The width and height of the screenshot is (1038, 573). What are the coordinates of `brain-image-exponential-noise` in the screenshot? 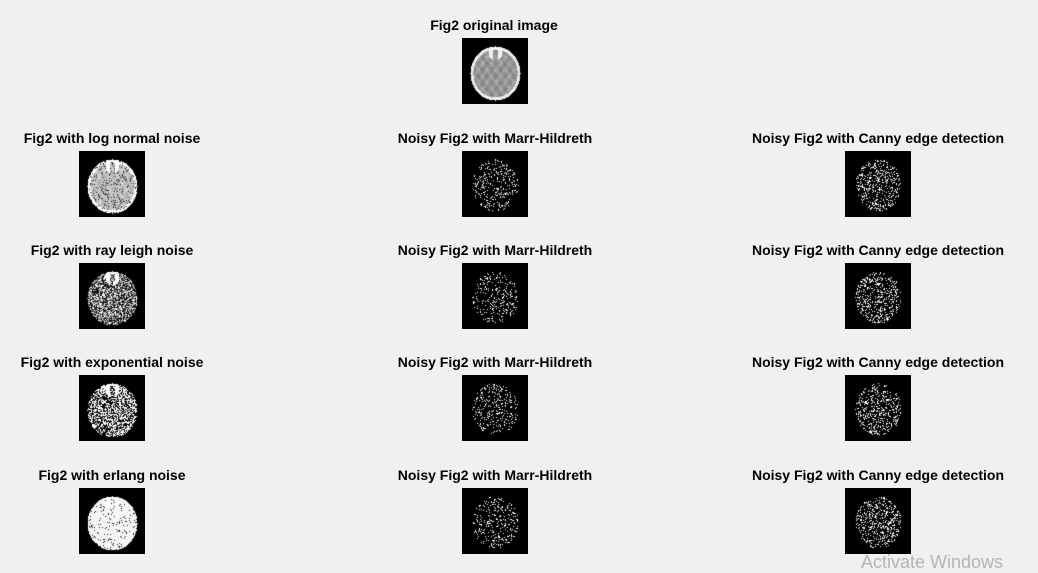 It's located at (112, 408).